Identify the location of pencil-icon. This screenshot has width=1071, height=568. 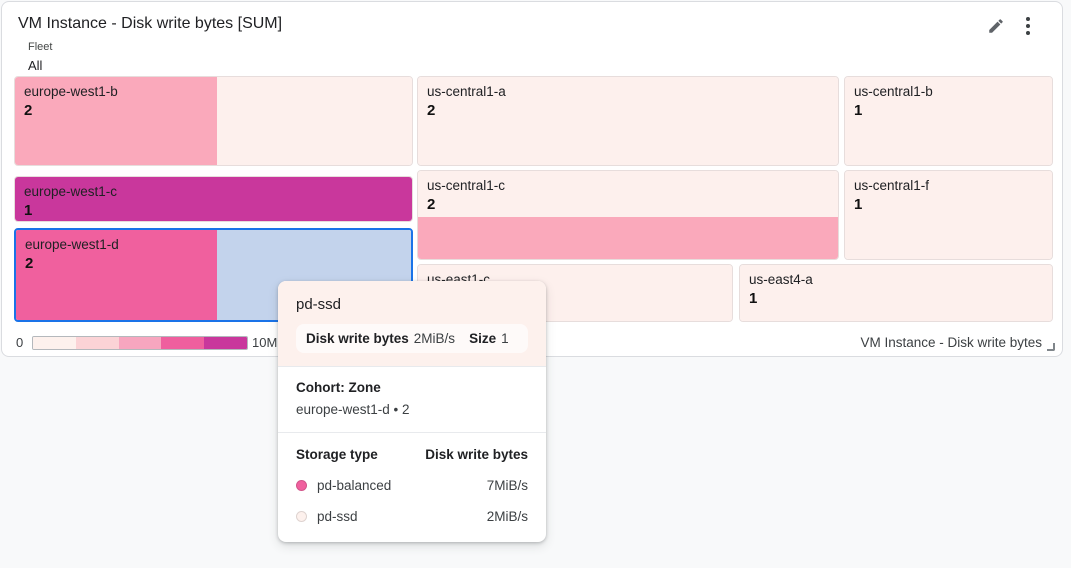
(996, 26).